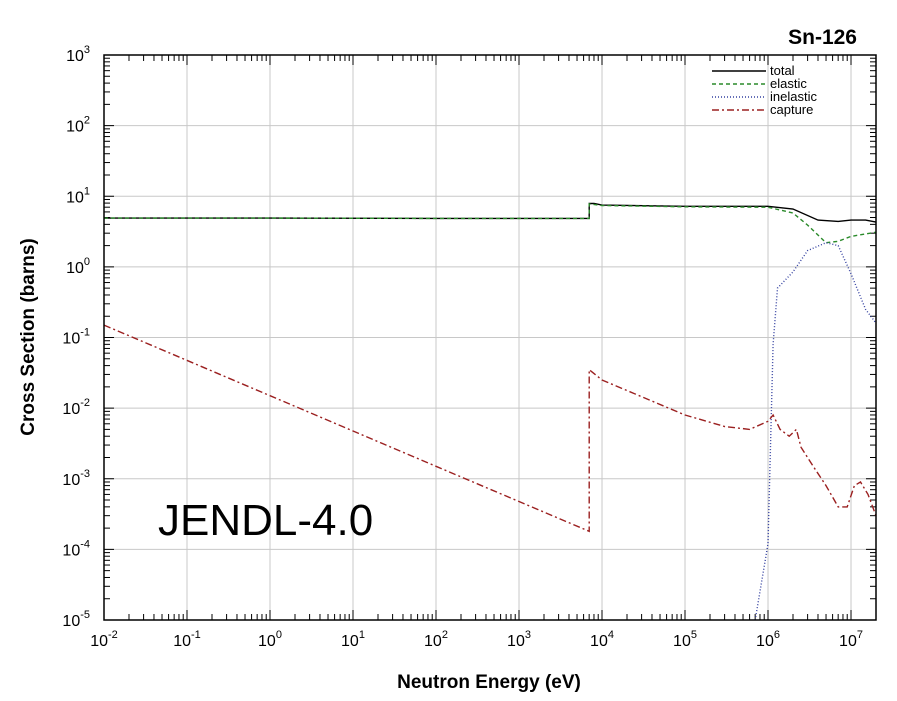  What do you see at coordinates (490, 223) in the screenshot?
I see `series-elastic-line` at bounding box center [490, 223].